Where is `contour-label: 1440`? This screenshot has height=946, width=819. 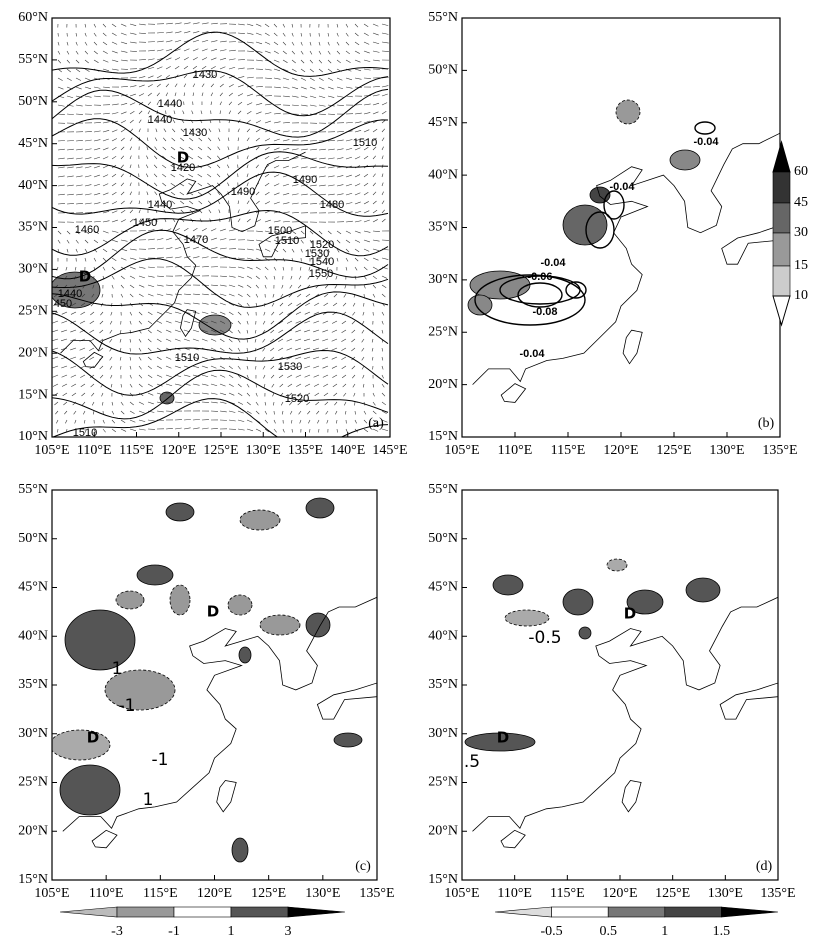
contour-label: 1440 is located at coordinates (160, 120).